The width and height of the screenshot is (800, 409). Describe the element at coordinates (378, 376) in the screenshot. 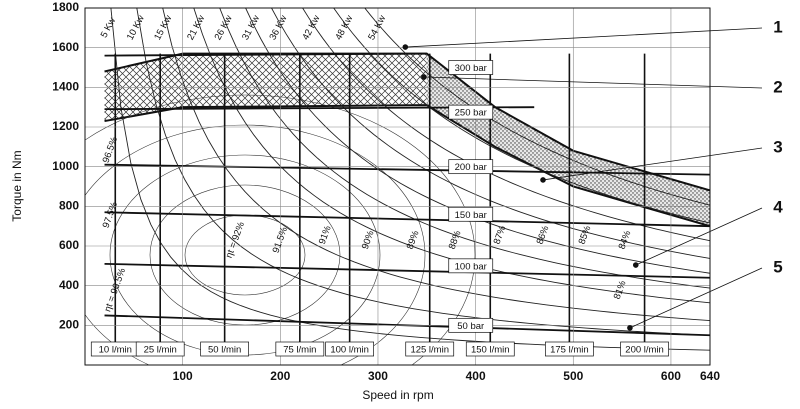

I see `x-tick-label: 300` at that location.